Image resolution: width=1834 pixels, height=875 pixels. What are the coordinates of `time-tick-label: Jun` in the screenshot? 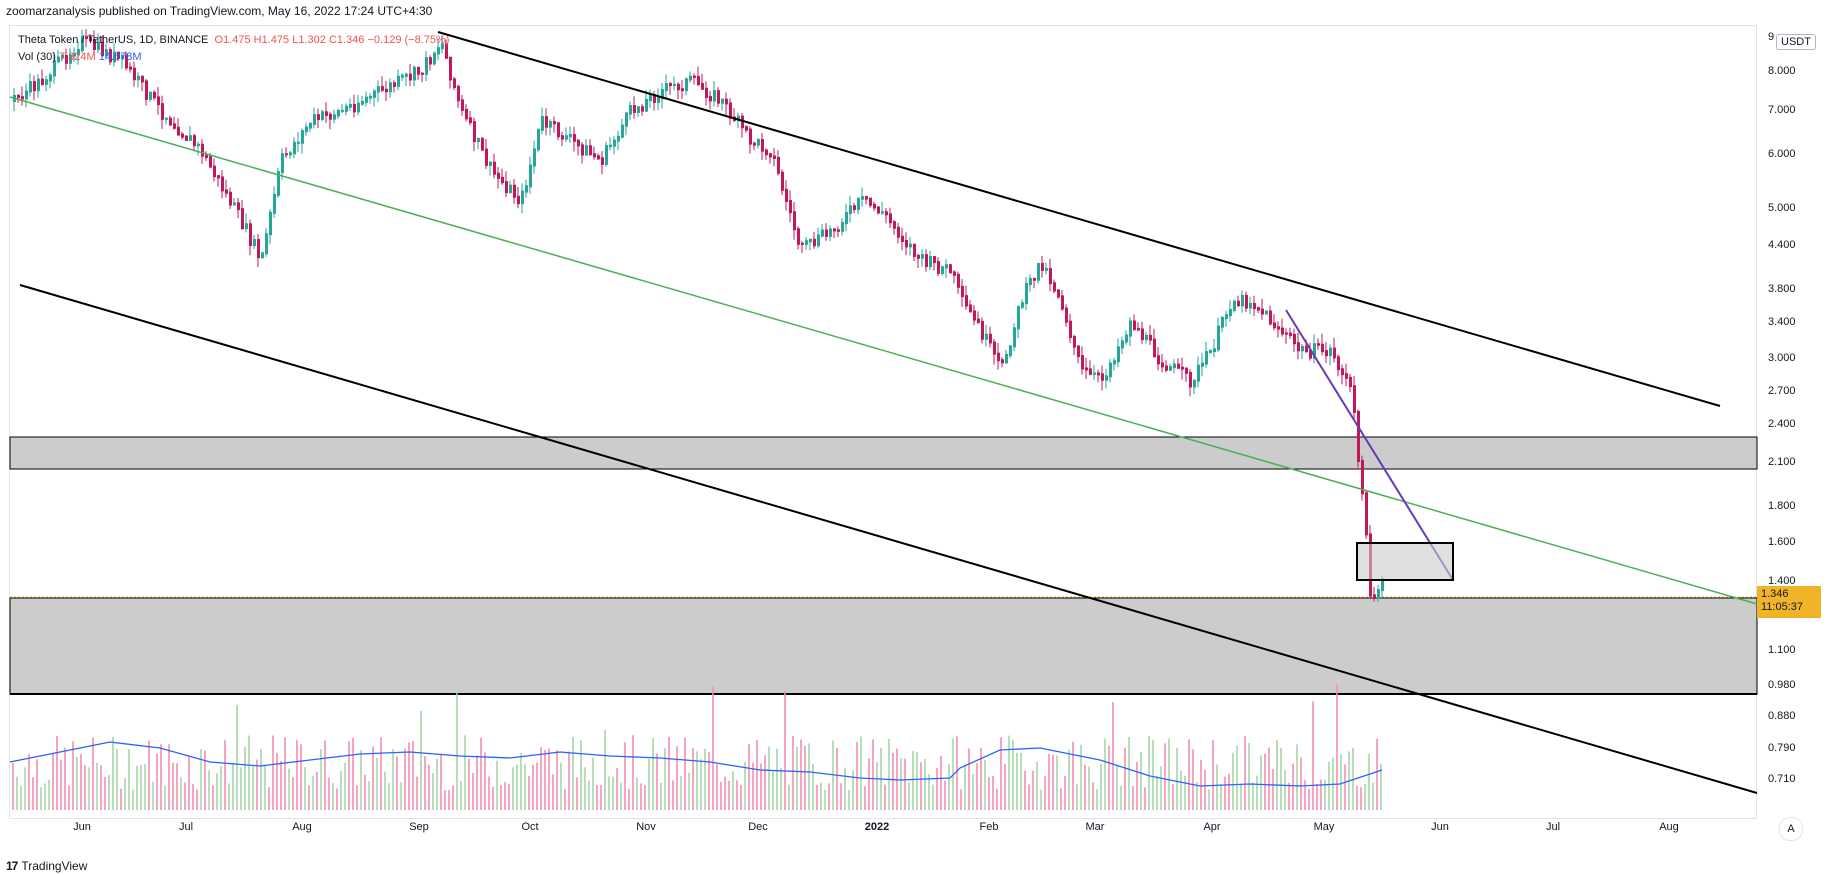 It's located at (82, 827).